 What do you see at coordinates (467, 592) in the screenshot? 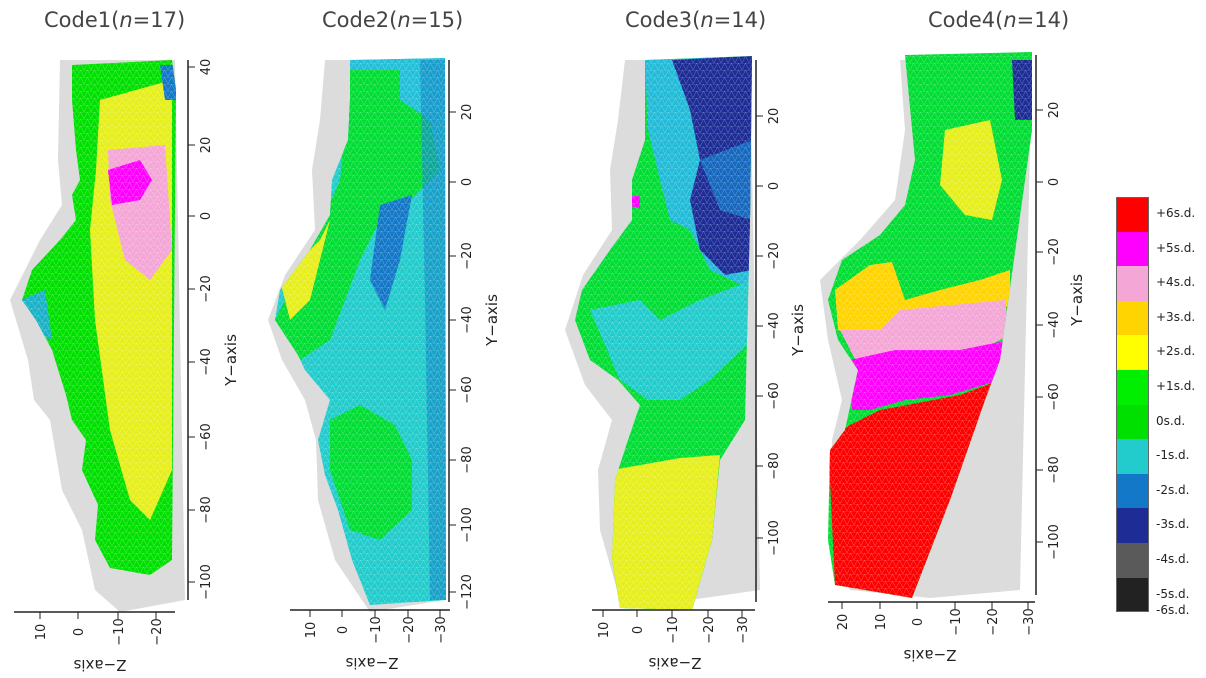
I see `y-tick-label: −120` at bounding box center [467, 592].